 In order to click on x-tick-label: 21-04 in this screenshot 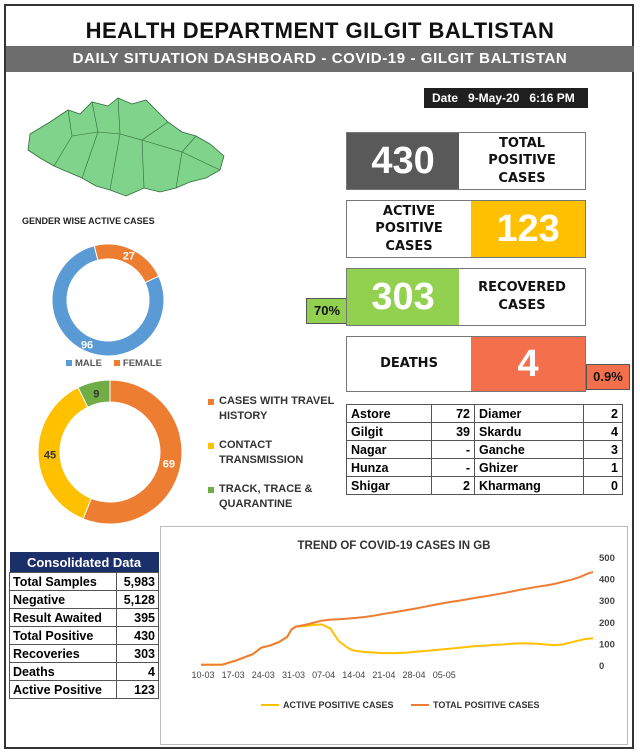, I will do `click(383, 675)`.